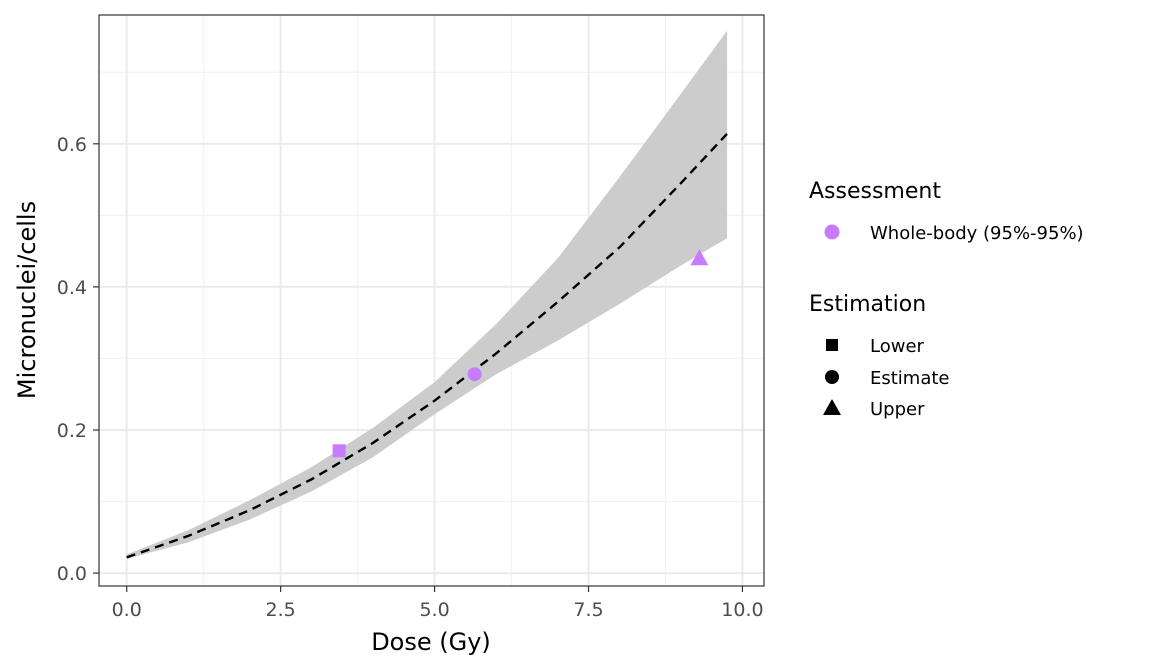 The image size is (1152, 672). Describe the element at coordinates (832, 407) in the screenshot. I see `legend-upper-symbol` at that location.